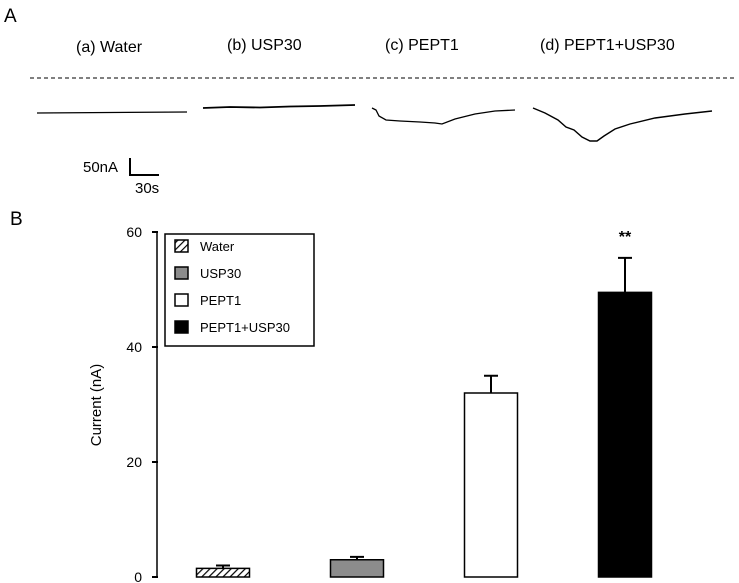 The height and width of the screenshot is (583, 739). I want to click on legend-label-water: Water, so click(217, 246).